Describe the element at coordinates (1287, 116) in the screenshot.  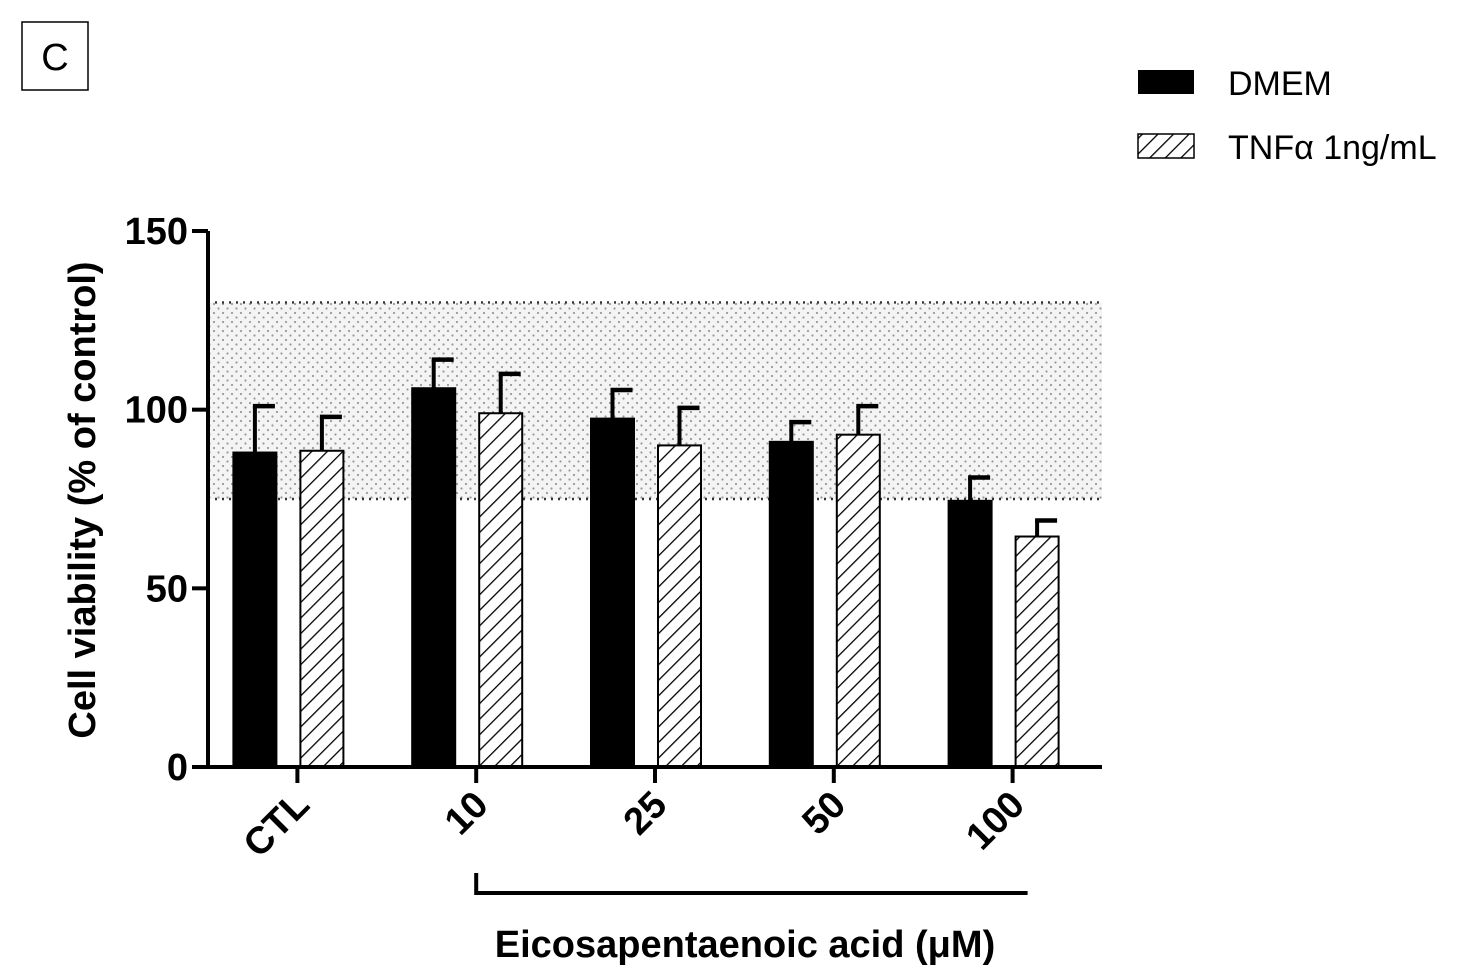
I see `legend: DMEM TNFα 1ng/mL` at that location.